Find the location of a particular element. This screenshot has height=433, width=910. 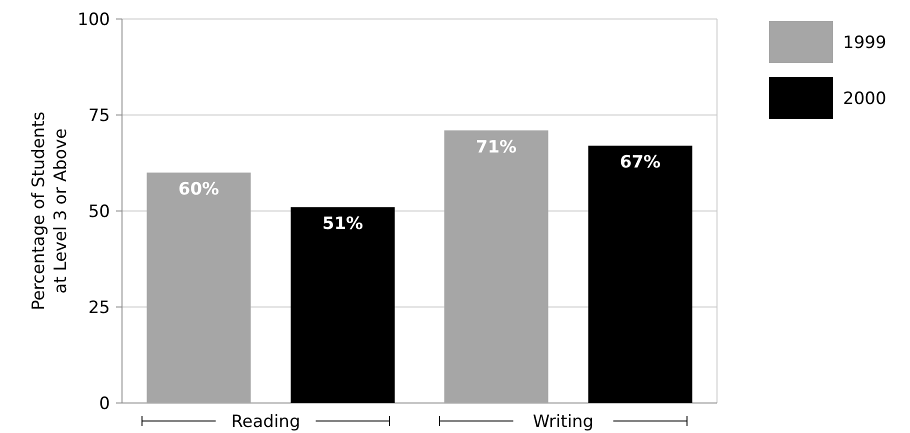

y-tick-label: 0 is located at coordinates (104, 404).